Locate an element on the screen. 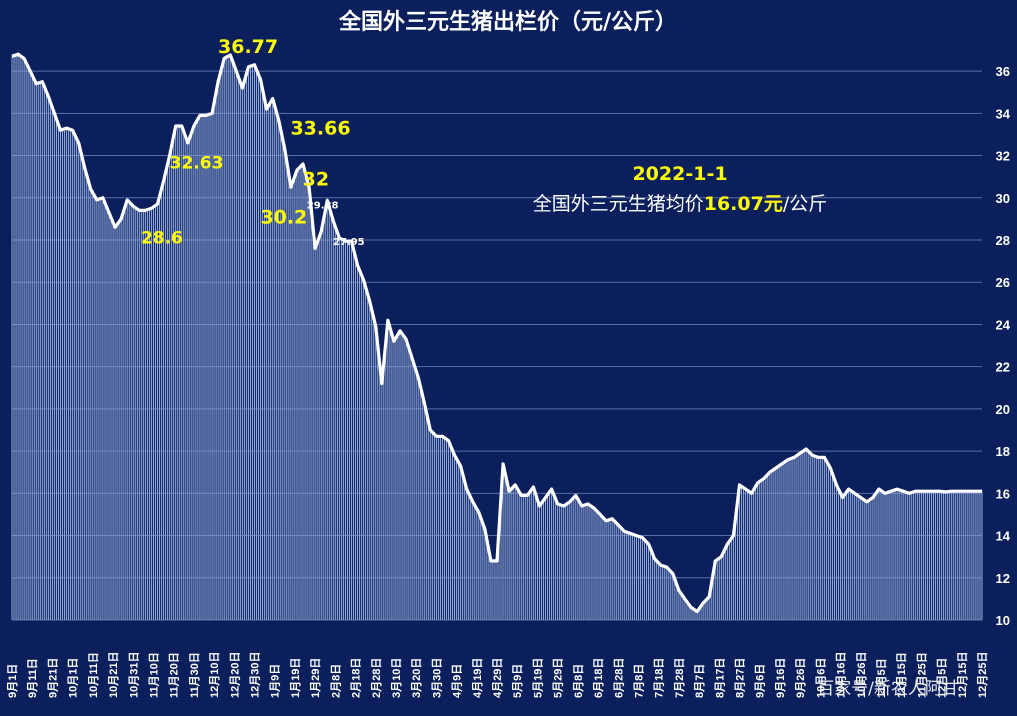 This screenshot has height=716, width=1017. x-tick-label: 11月5日 is located at coordinates (881, 678).